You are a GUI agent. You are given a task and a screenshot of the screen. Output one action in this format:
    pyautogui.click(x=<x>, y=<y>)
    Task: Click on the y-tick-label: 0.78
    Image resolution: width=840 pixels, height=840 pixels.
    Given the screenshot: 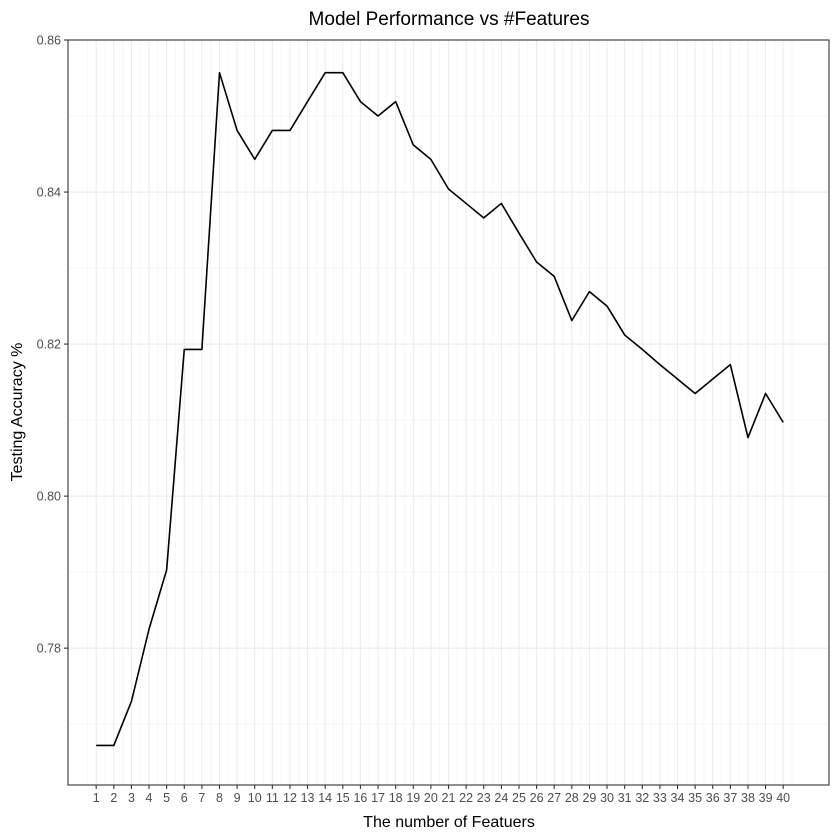 What is the action you would take?
    pyautogui.click(x=49, y=649)
    